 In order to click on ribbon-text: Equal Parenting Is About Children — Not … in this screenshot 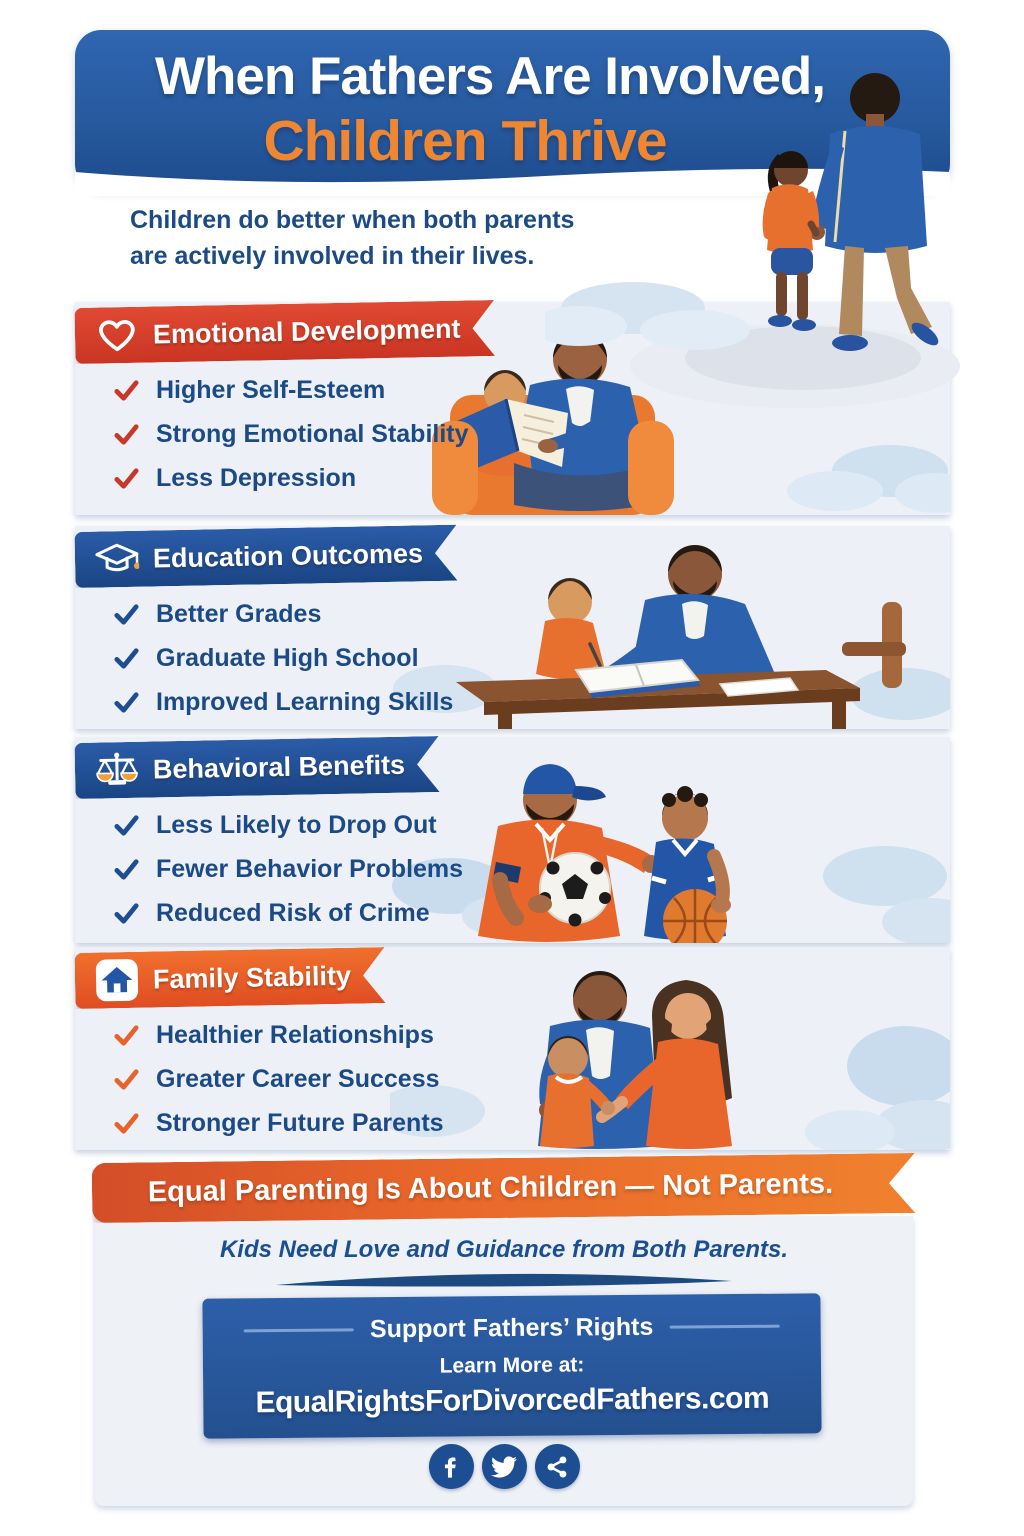, I will do `click(490, 1187)`.